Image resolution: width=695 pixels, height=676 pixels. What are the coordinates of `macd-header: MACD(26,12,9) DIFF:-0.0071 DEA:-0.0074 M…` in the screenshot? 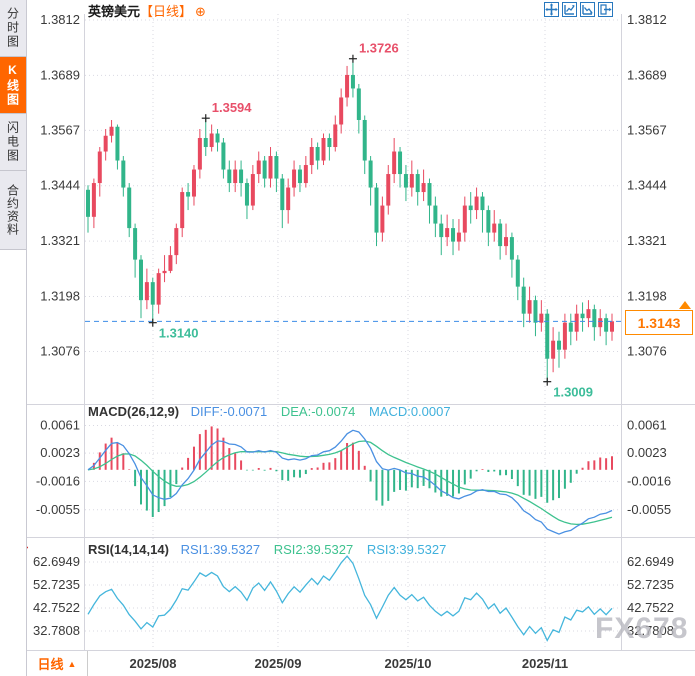 It's located at (269, 411).